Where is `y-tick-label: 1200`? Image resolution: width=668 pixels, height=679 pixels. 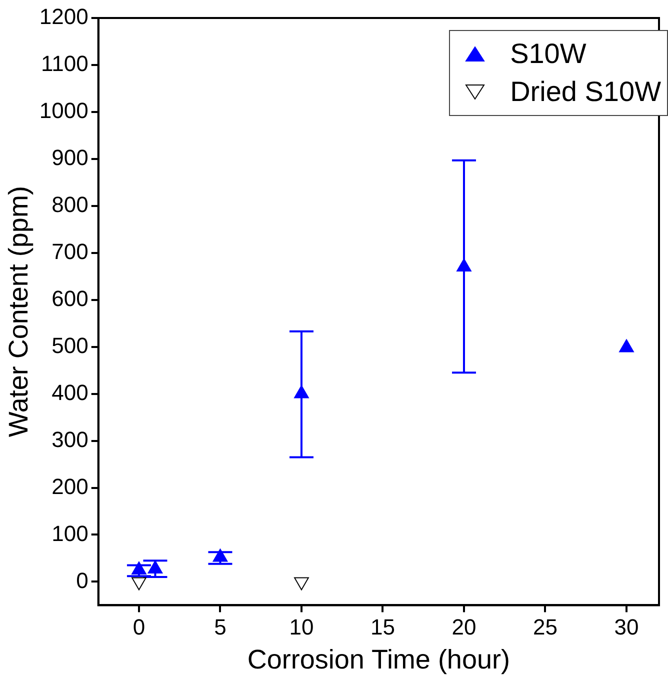 y-tick-label: 1200 is located at coordinates (63, 17).